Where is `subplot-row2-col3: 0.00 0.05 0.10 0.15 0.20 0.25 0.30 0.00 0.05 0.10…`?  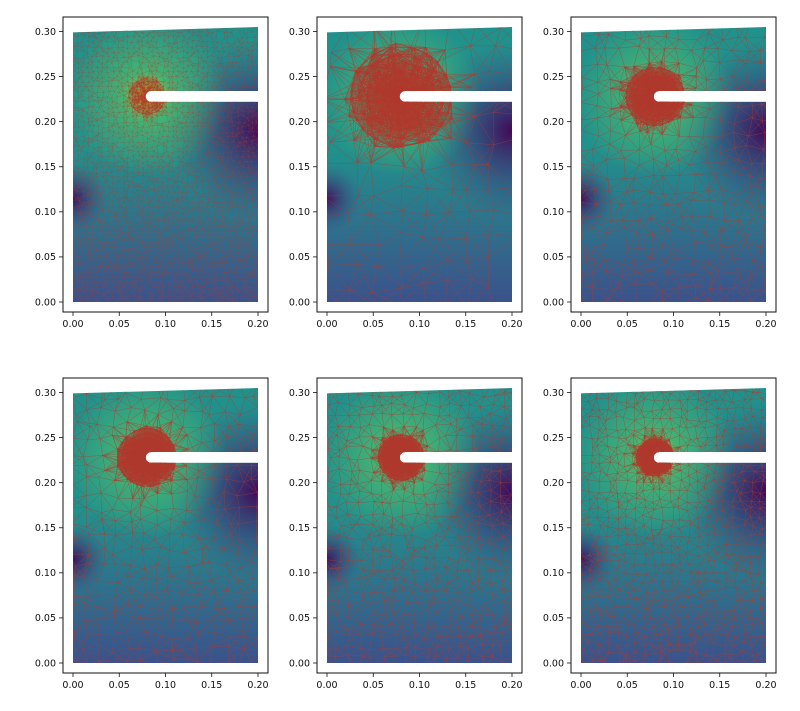 subplot-row2-col3: 0.00 0.05 0.10 0.15 0.20 0.25 0.30 0.00 0.05 0.10… is located at coordinates (660, 534).